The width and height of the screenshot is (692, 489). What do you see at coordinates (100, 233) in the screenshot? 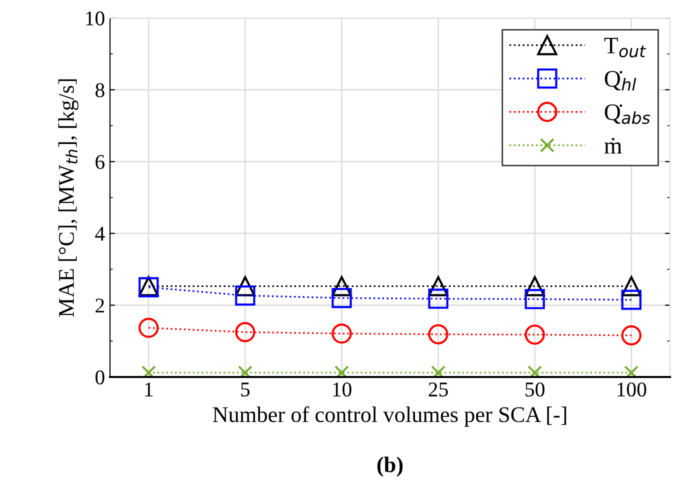
I see `y-tick-label: 4` at bounding box center [100, 233].